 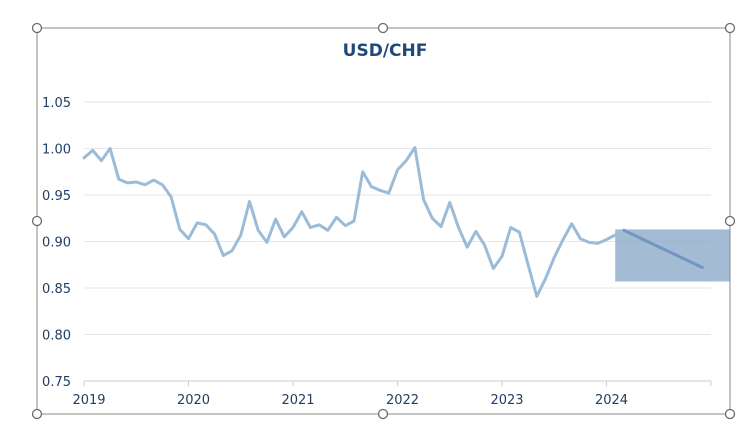 I want to click on x-tick-label: 2019, so click(x=88, y=400).